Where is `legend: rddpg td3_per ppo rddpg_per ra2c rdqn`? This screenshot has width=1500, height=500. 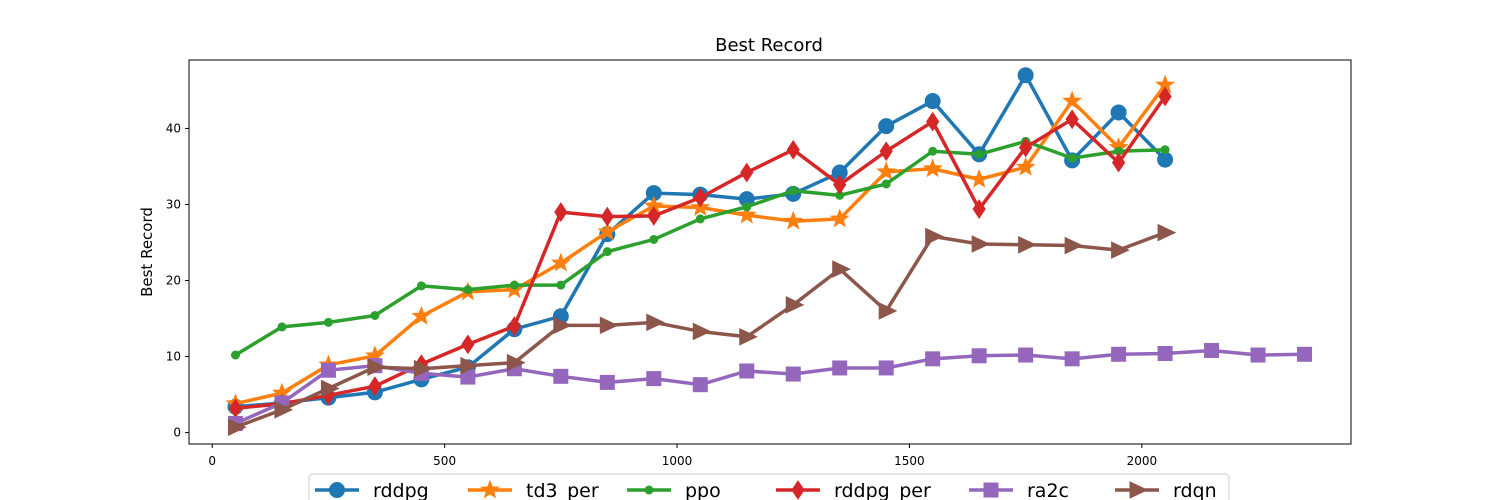
legend: rddpg td3_per ppo rddpg_per ra2c rdqn is located at coordinates (769, 486).